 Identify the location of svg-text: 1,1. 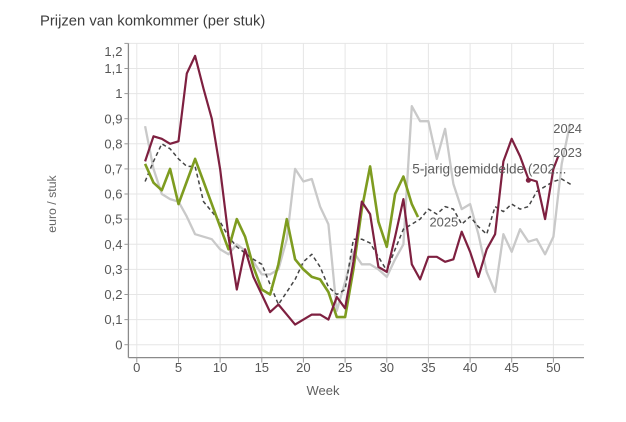
(113, 68).